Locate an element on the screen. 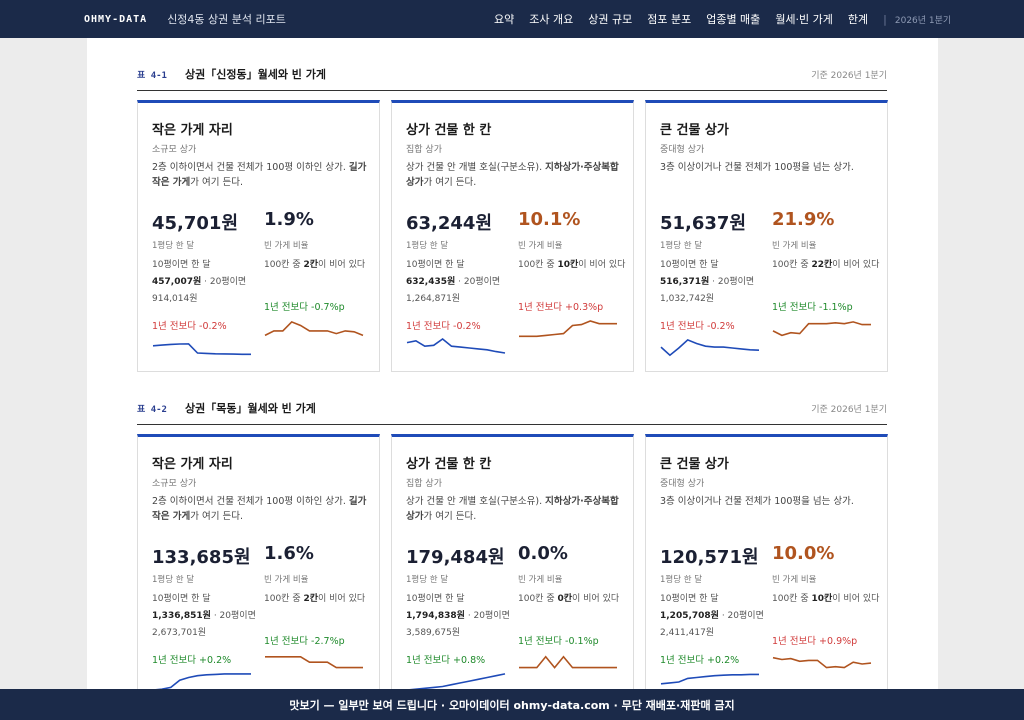 The image size is (1024, 720). nav-item-stores: 점포 분포 is located at coordinates (669, 19).